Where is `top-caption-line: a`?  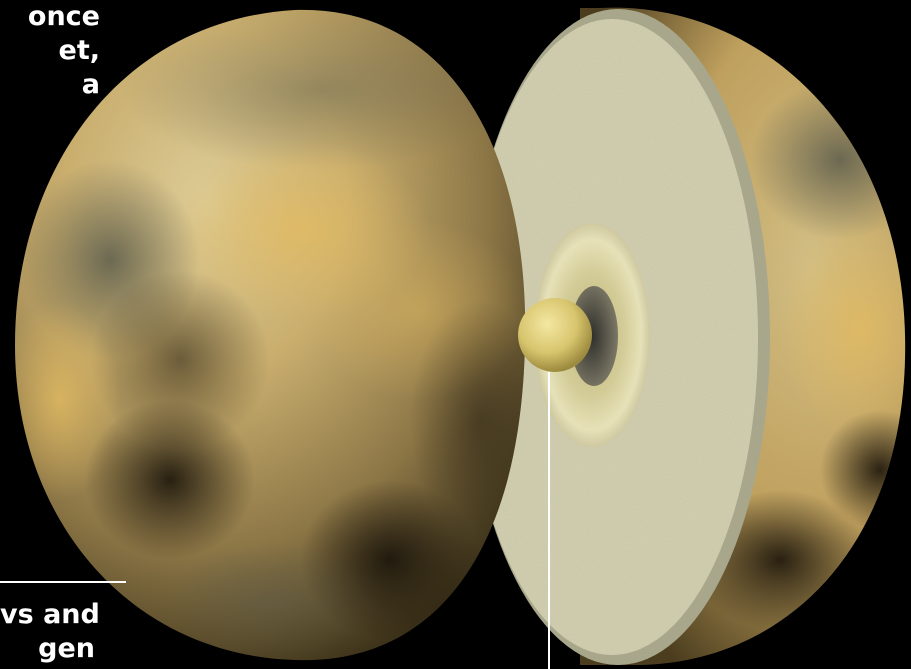 top-caption-line: a is located at coordinates (90, 84).